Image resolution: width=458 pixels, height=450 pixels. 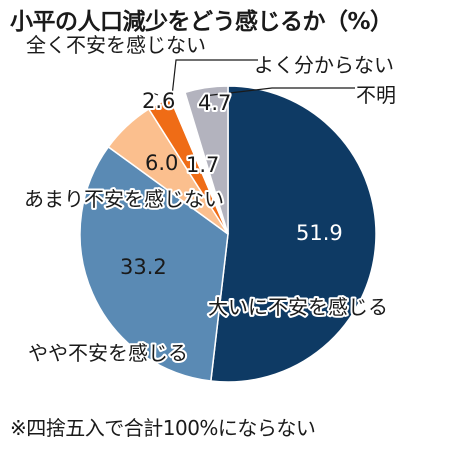 I want to click on label-very-anxious: 大いに不安を感じる, so click(x=298, y=307).